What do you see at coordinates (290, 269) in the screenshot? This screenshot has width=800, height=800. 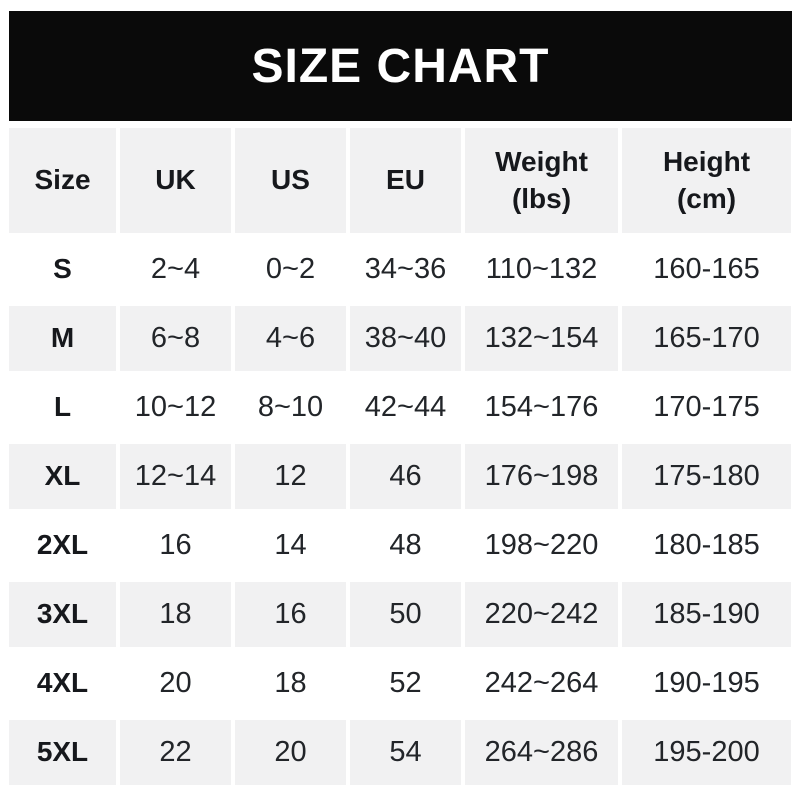 I see `us-cell: 0~2` at bounding box center [290, 269].